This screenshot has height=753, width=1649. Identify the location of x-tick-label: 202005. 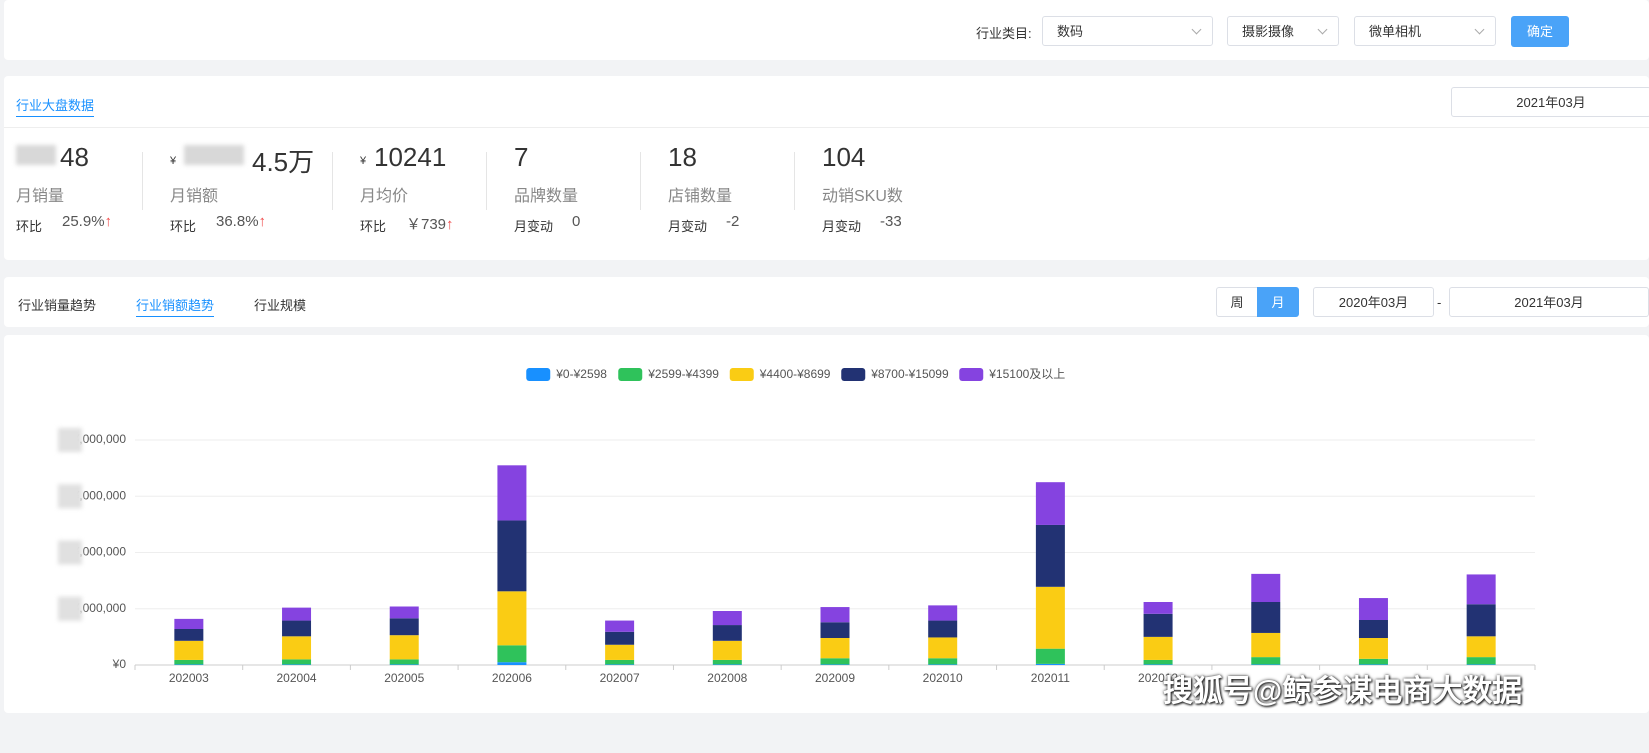
(404, 678).